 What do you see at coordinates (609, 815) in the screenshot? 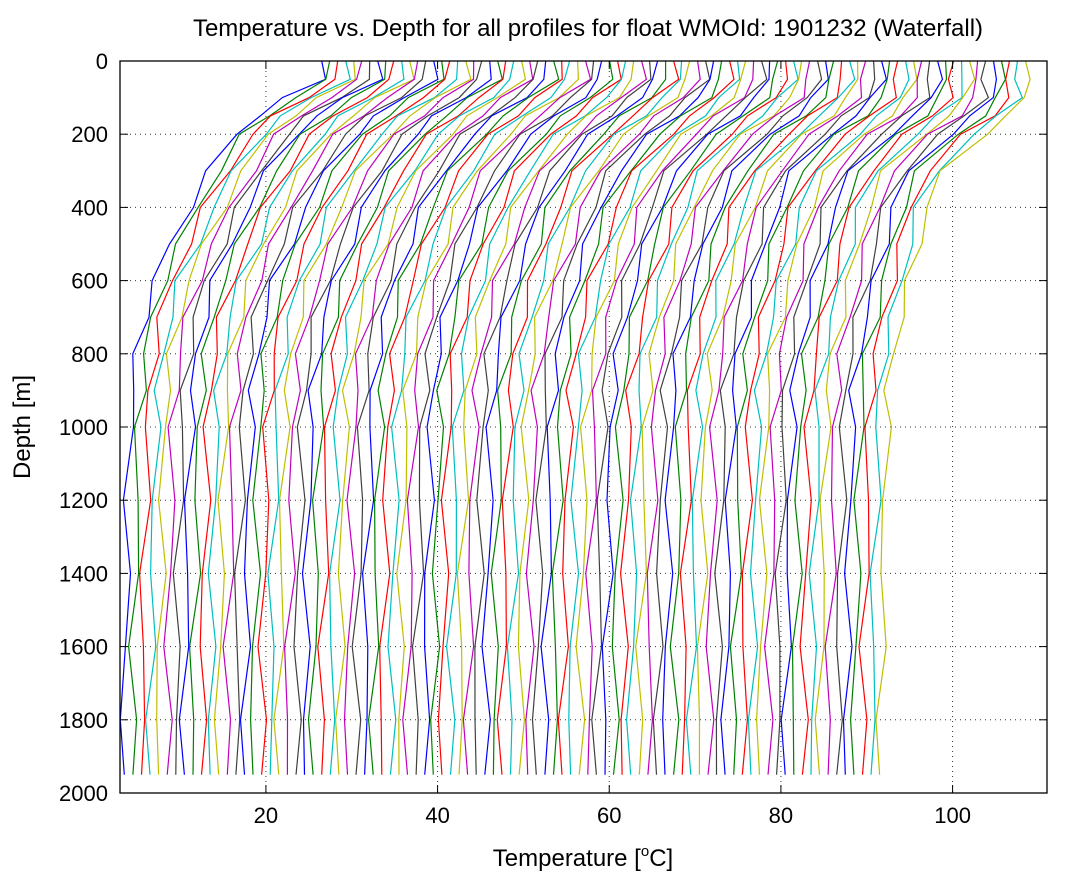
I see `x-tick-label: 60` at bounding box center [609, 815].